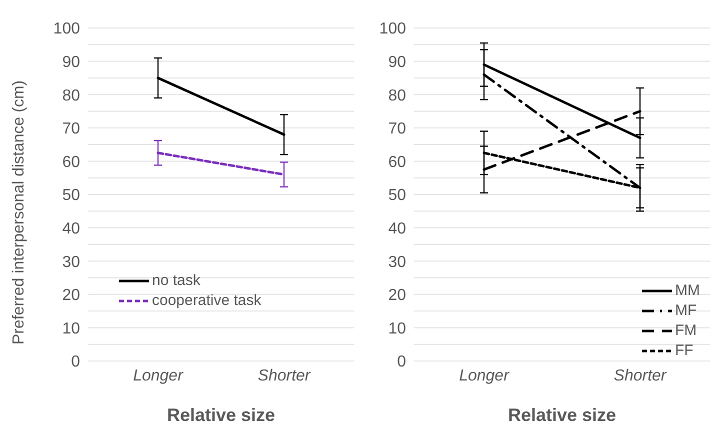  What do you see at coordinates (207, 301) in the screenshot?
I see `legend-label: cooperative task` at bounding box center [207, 301].